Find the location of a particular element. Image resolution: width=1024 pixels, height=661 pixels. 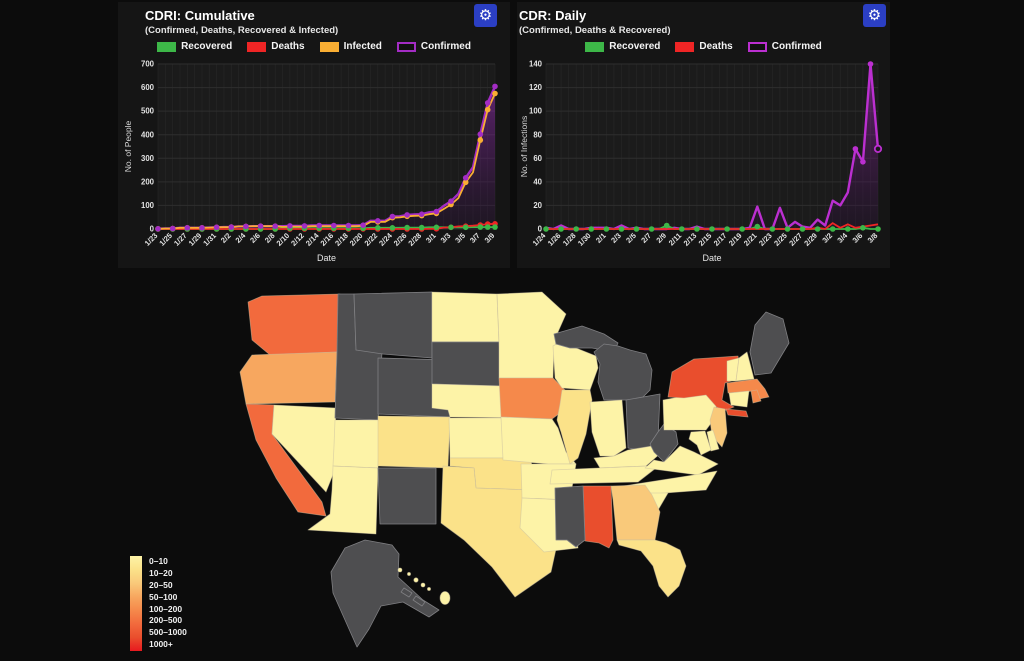

legend-label: Deaths is located at coordinates (288, 46).